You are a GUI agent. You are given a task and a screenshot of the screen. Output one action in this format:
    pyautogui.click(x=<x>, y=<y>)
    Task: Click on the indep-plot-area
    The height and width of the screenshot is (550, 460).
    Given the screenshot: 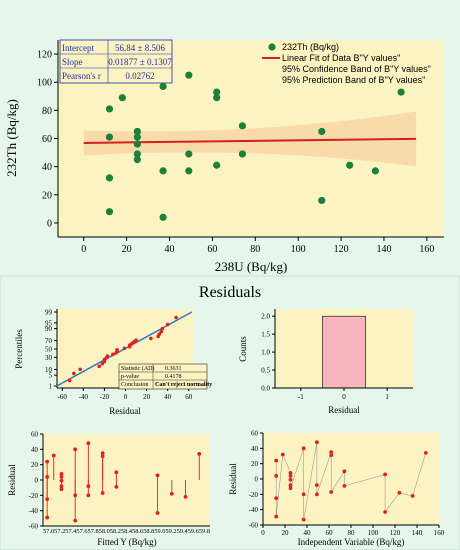 What is the action you would take?
    pyautogui.click(x=351, y=479)
    